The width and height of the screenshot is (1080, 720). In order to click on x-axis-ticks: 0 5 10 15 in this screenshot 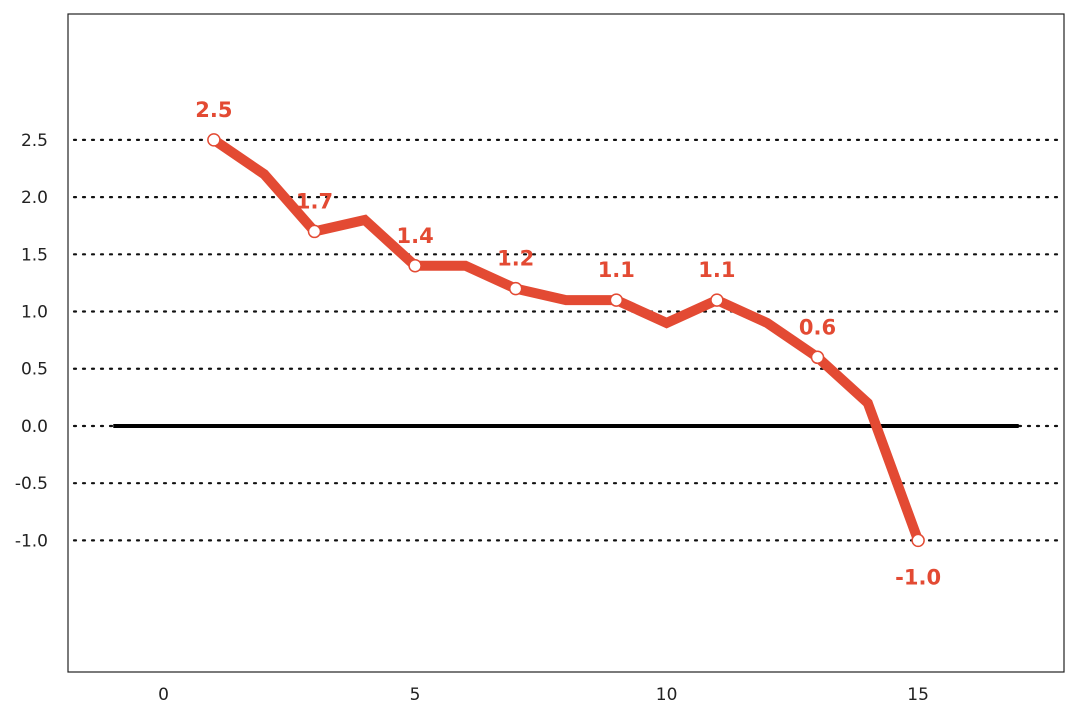, I will do `click(543, 695)`.